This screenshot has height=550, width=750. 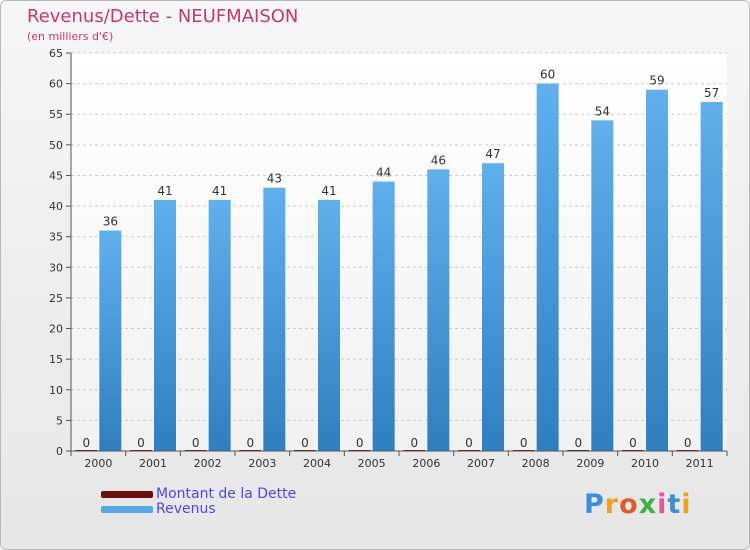 I want to click on x-tick-label: 2008, so click(x=536, y=463).